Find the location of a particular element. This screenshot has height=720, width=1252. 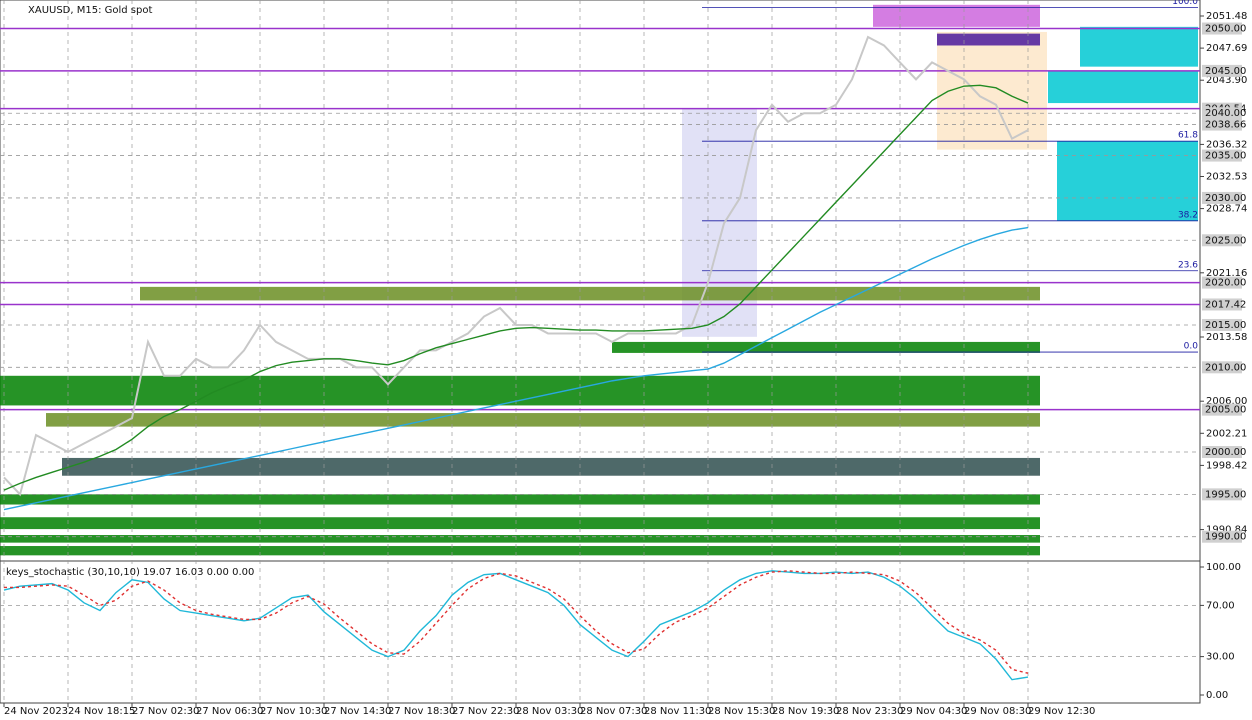

level-label: 2050.00 is located at coordinates (1225, 29).